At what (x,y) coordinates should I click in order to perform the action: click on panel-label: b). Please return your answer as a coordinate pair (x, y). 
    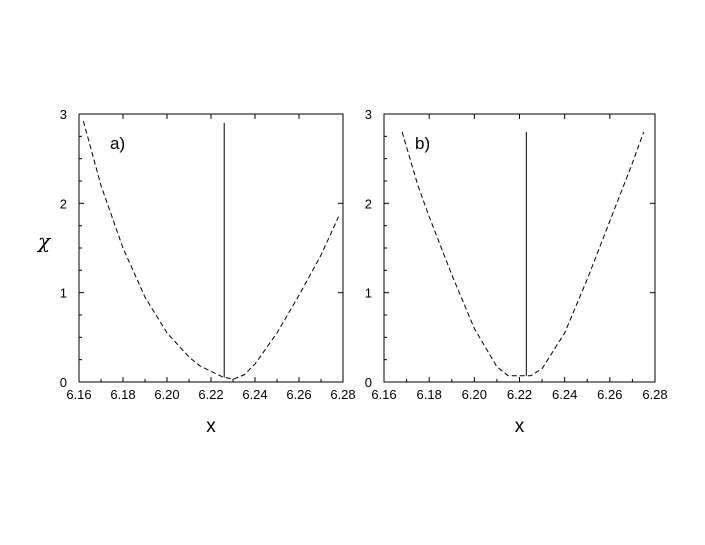
    Looking at the image, I should click on (422, 143).